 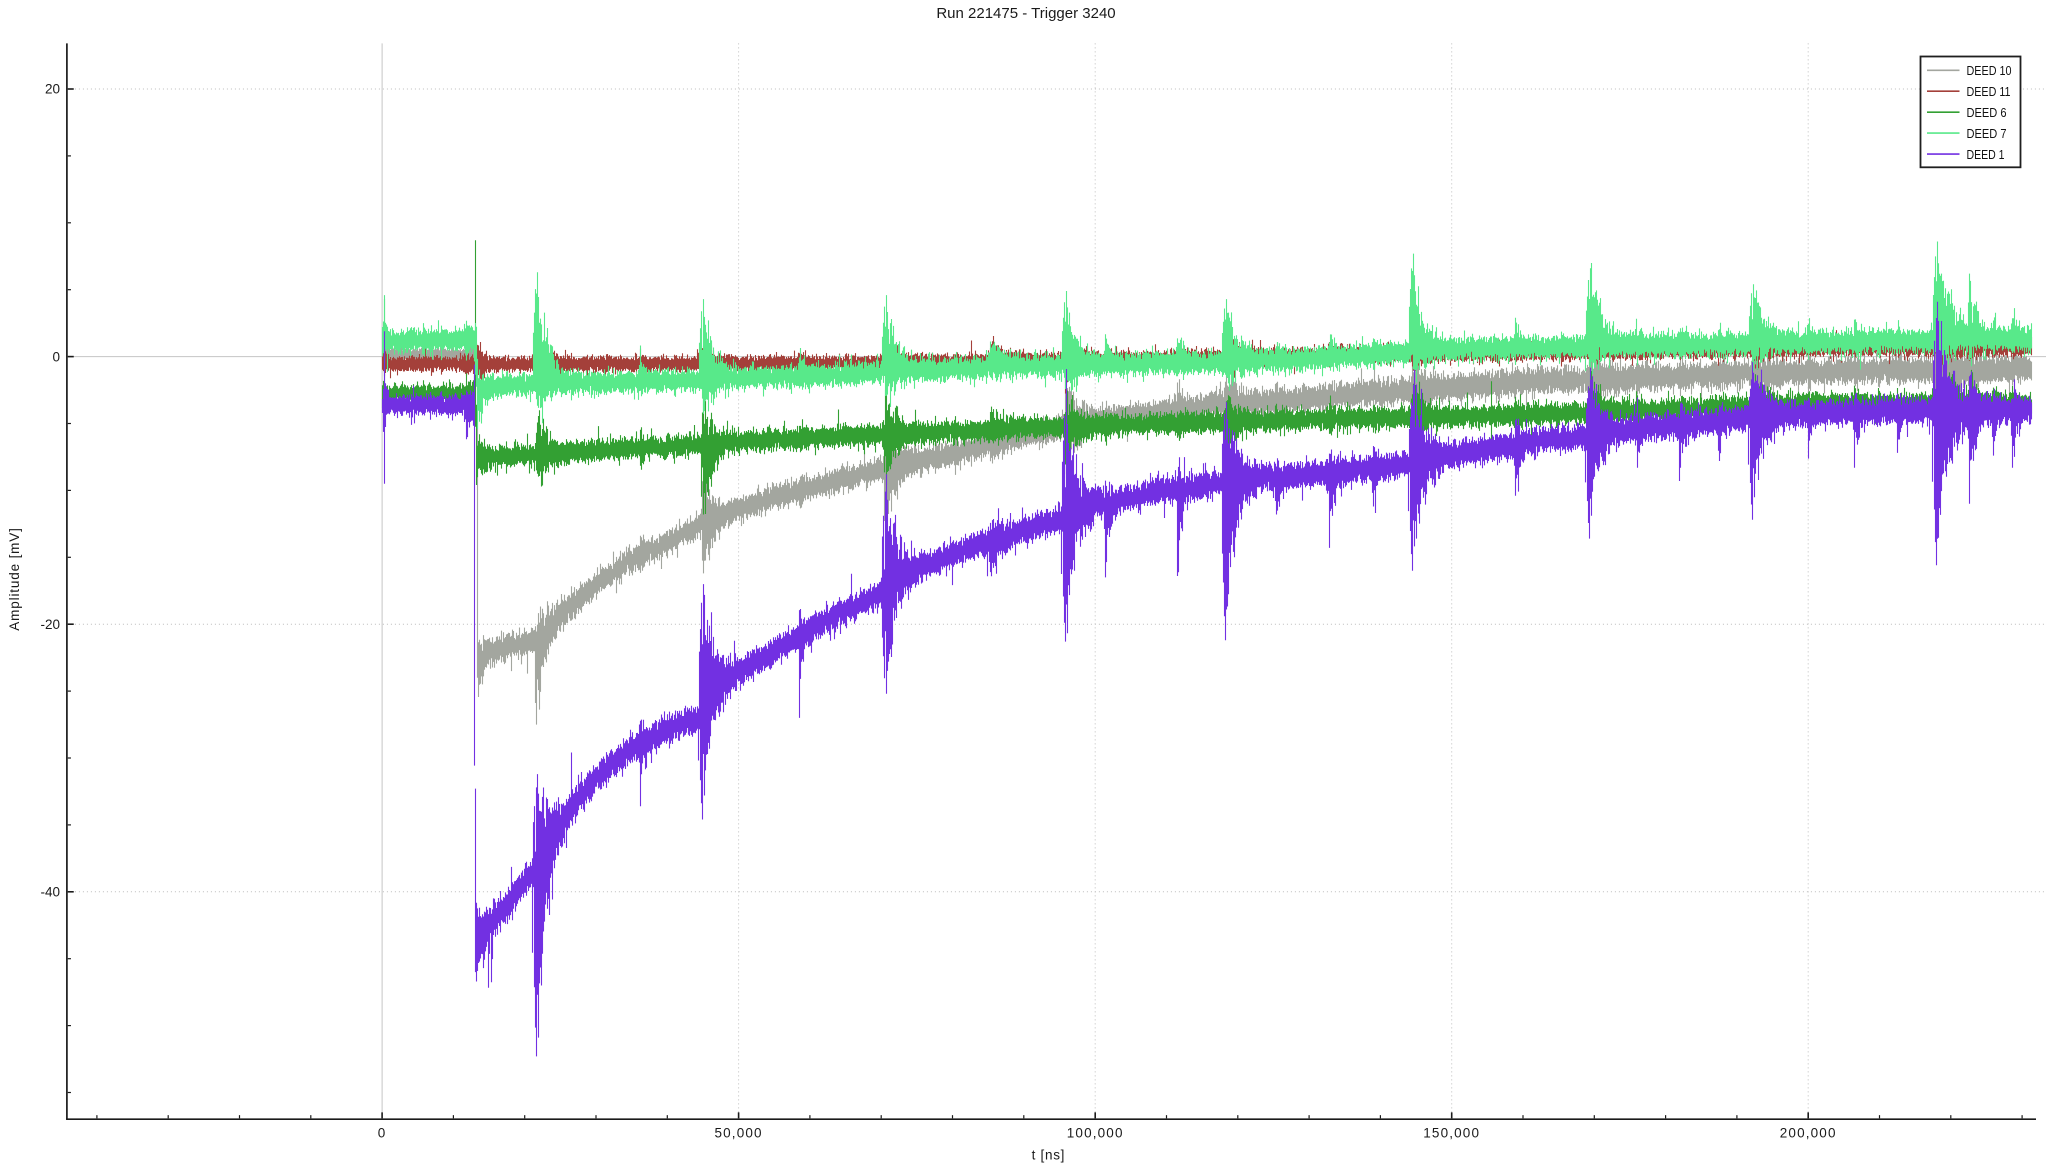 I want to click on svg-text: Amplitude [mV], so click(x=14, y=578).